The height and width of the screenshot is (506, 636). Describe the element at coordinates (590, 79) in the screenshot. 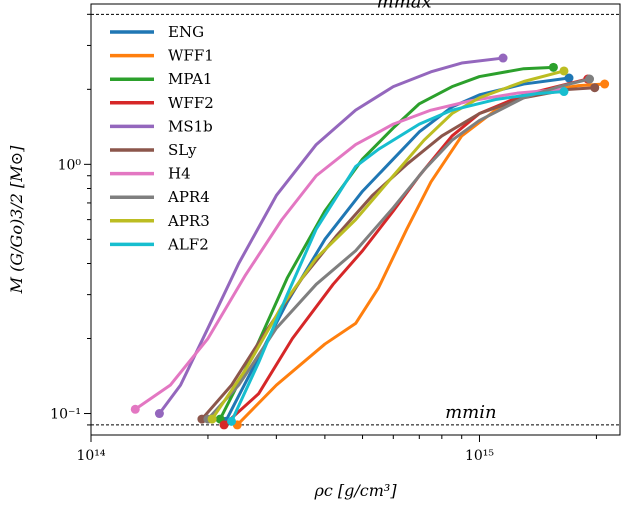

I see `series-end-marker-APR4` at that location.